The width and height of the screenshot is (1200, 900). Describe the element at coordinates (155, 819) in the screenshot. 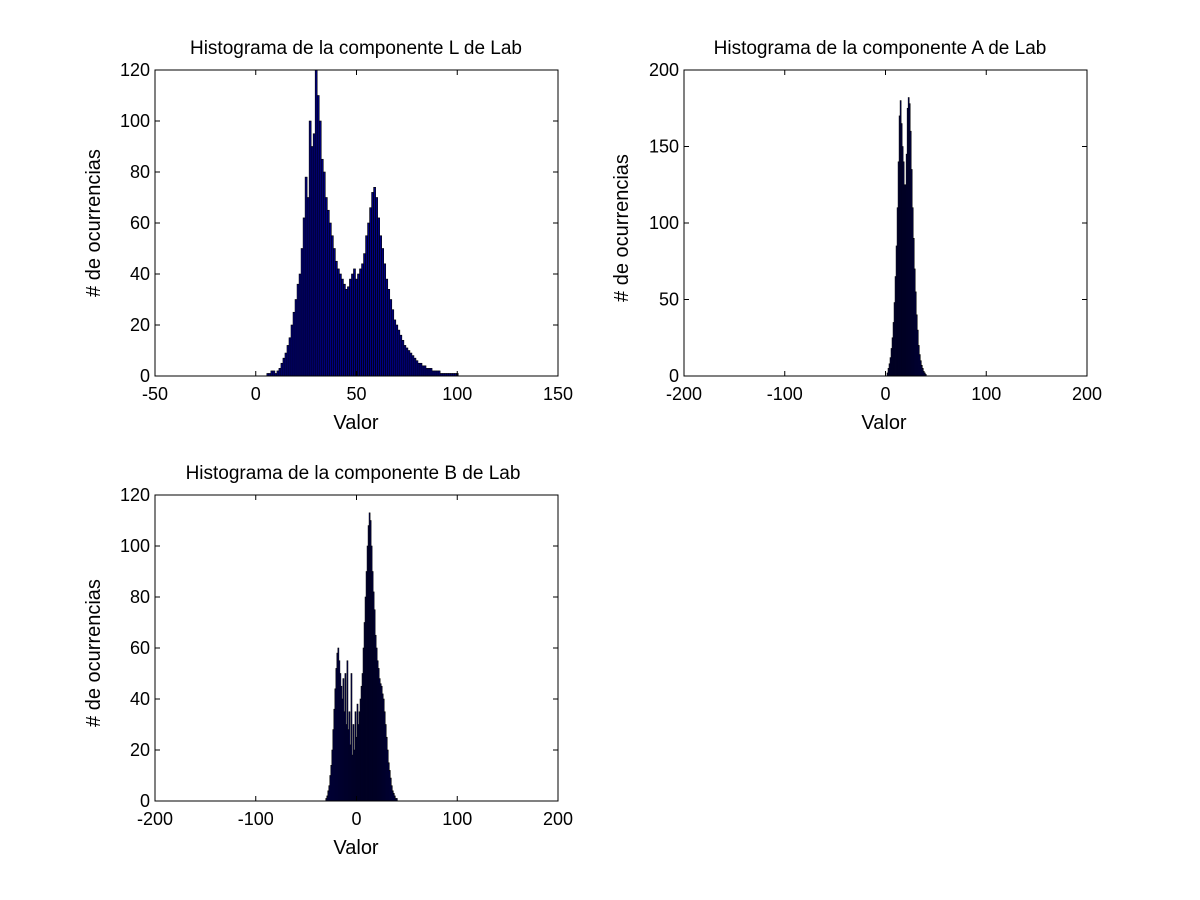

I see `x-tick-label-b-0: -200` at that location.